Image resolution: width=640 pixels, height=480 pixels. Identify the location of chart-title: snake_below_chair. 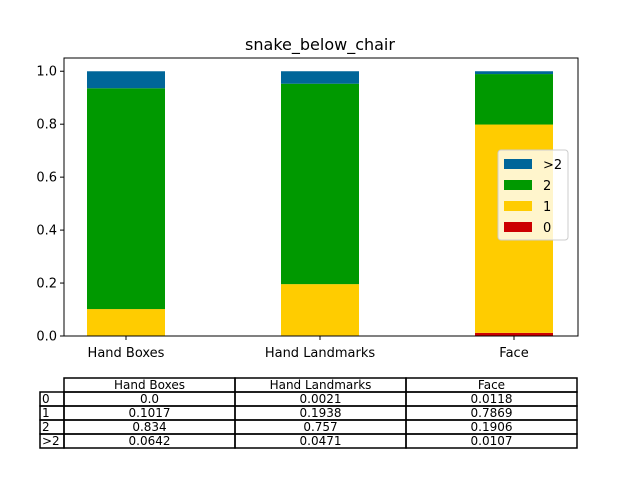
(320, 45).